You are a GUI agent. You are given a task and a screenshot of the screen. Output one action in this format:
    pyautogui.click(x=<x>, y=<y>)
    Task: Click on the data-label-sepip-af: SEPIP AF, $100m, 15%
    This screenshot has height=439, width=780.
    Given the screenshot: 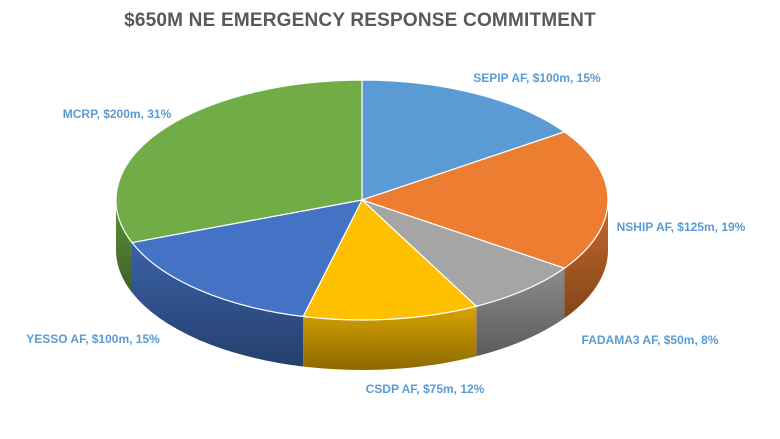 What is the action you would take?
    pyautogui.click(x=537, y=78)
    